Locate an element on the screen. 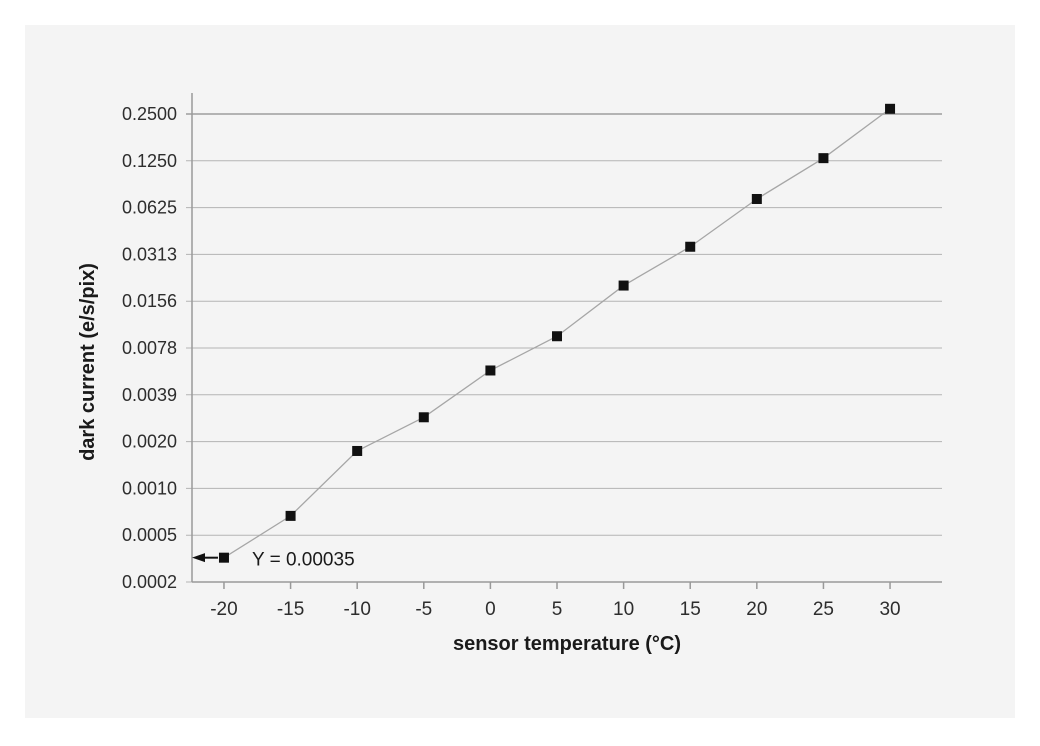 This screenshot has width=1040, height=746. y-tick-label: 0.0039 is located at coordinates (149, 395).